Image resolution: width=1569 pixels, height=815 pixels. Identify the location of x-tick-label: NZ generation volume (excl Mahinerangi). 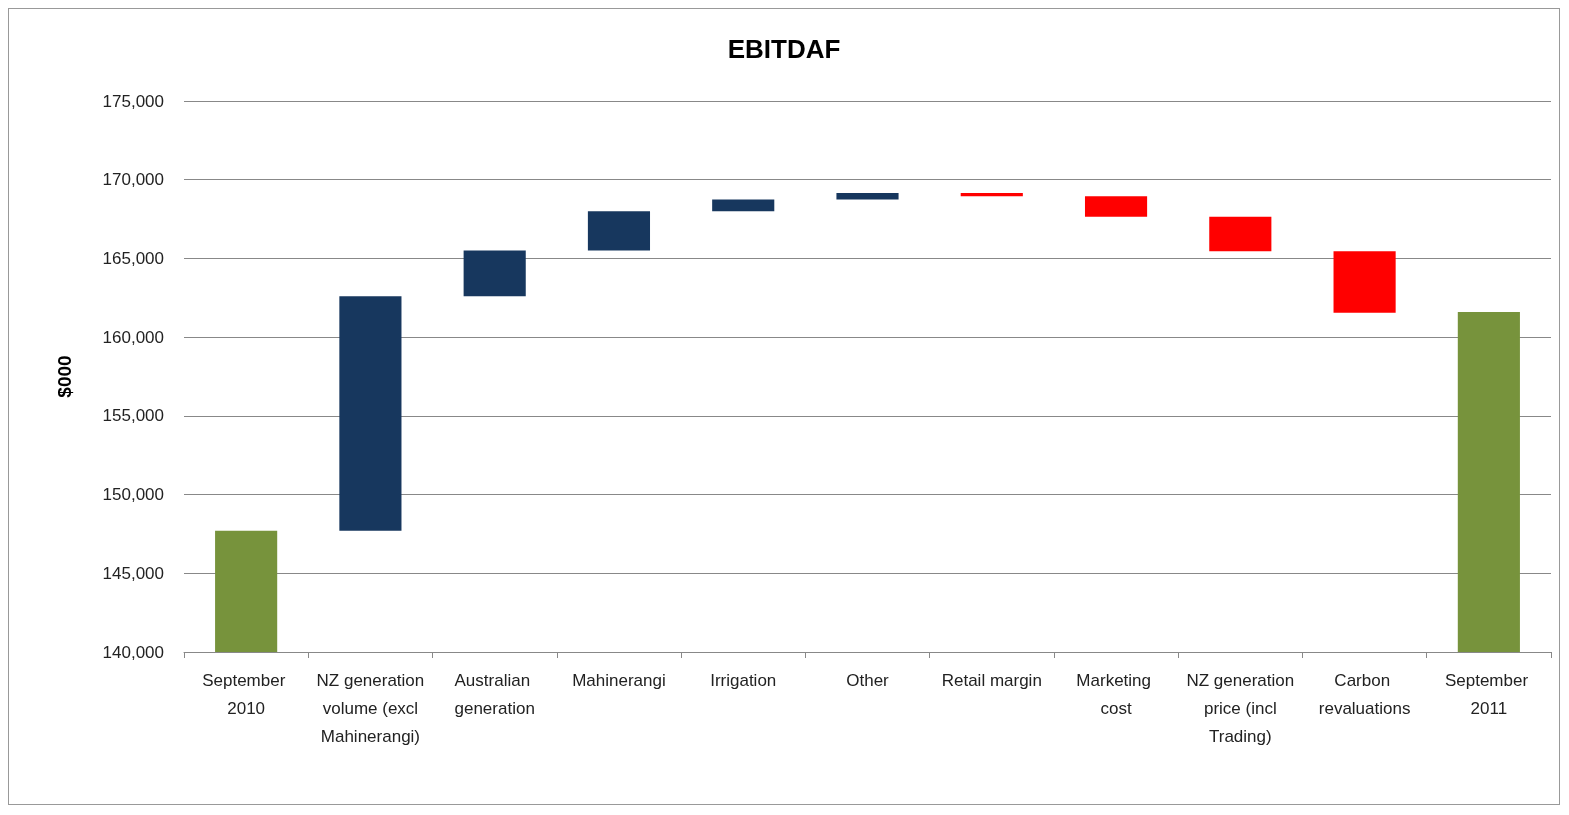
(370, 708).